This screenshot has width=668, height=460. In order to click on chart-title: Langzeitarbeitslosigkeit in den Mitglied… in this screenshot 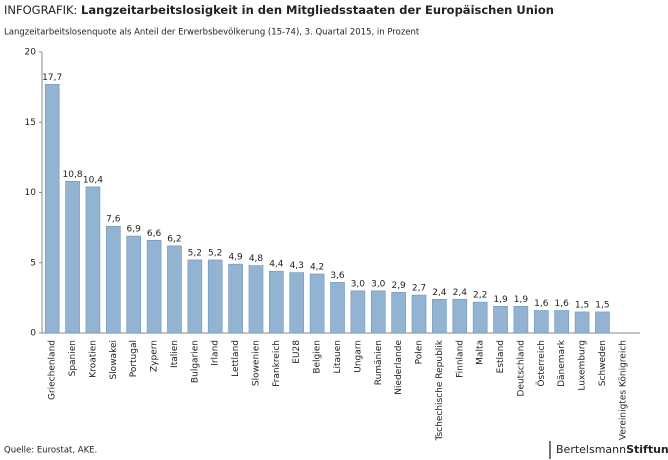, I will do `click(317, 10)`.